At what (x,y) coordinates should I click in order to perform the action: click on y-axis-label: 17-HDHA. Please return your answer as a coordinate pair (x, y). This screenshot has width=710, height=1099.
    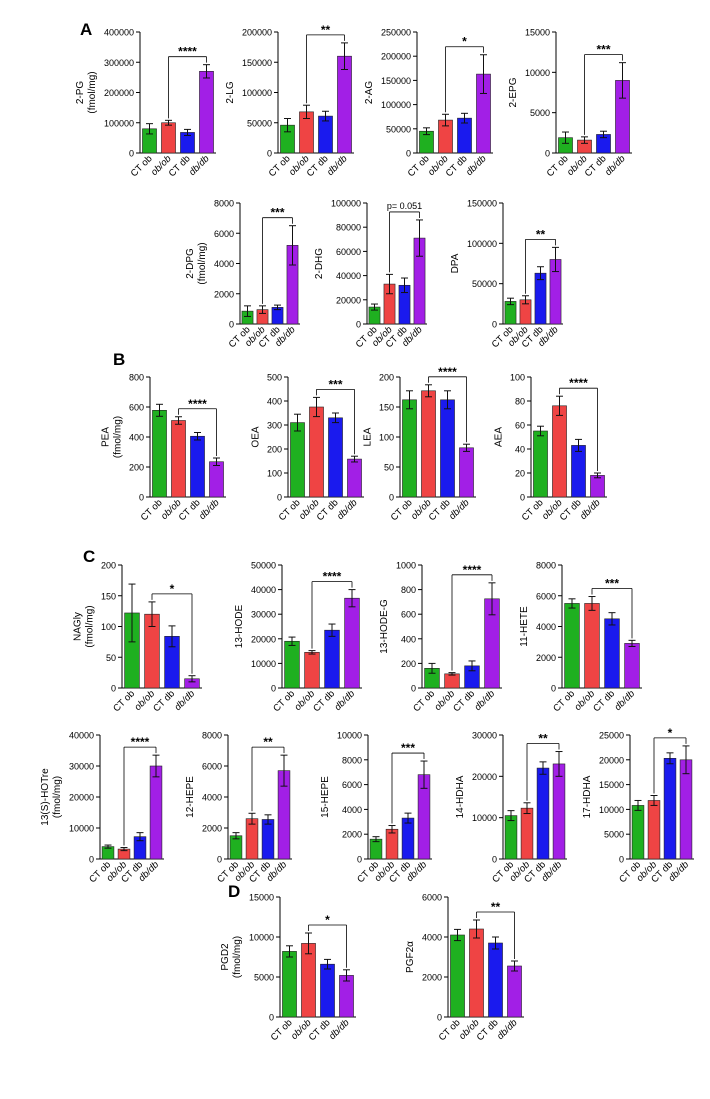
    Looking at the image, I should click on (587, 796).